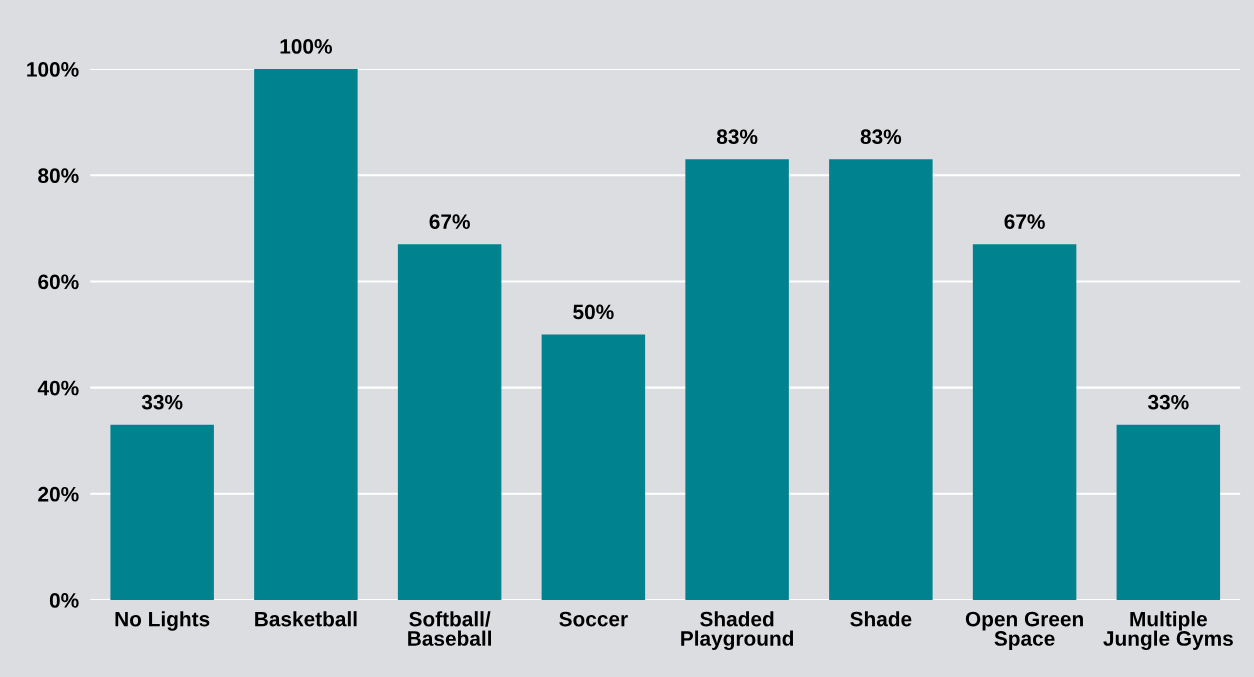 Image resolution: width=1254 pixels, height=677 pixels. What do you see at coordinates (737, 631) in the screenshot?
I see `x-tick-label: Shaded Playground` at bounding box center [737, 631].